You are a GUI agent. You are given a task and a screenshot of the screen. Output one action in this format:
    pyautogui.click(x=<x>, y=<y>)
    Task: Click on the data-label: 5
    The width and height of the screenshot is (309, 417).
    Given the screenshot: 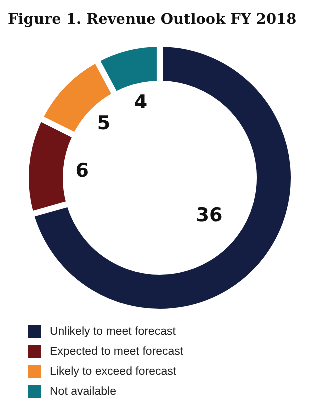 What is the action you would take?
    pyautogui.click(x=104, y=123)
    